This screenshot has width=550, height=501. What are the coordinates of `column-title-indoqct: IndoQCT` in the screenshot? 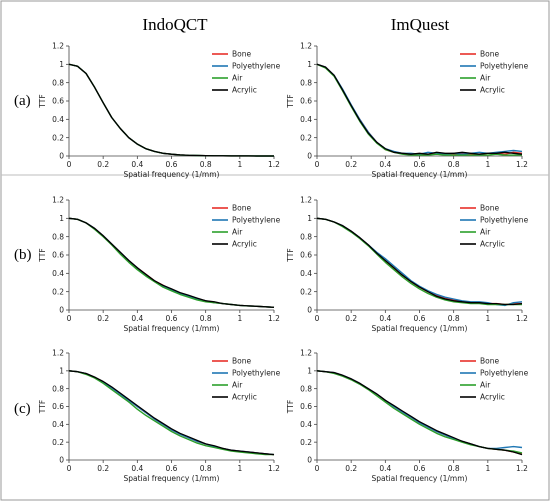 It's located at (175, 24).